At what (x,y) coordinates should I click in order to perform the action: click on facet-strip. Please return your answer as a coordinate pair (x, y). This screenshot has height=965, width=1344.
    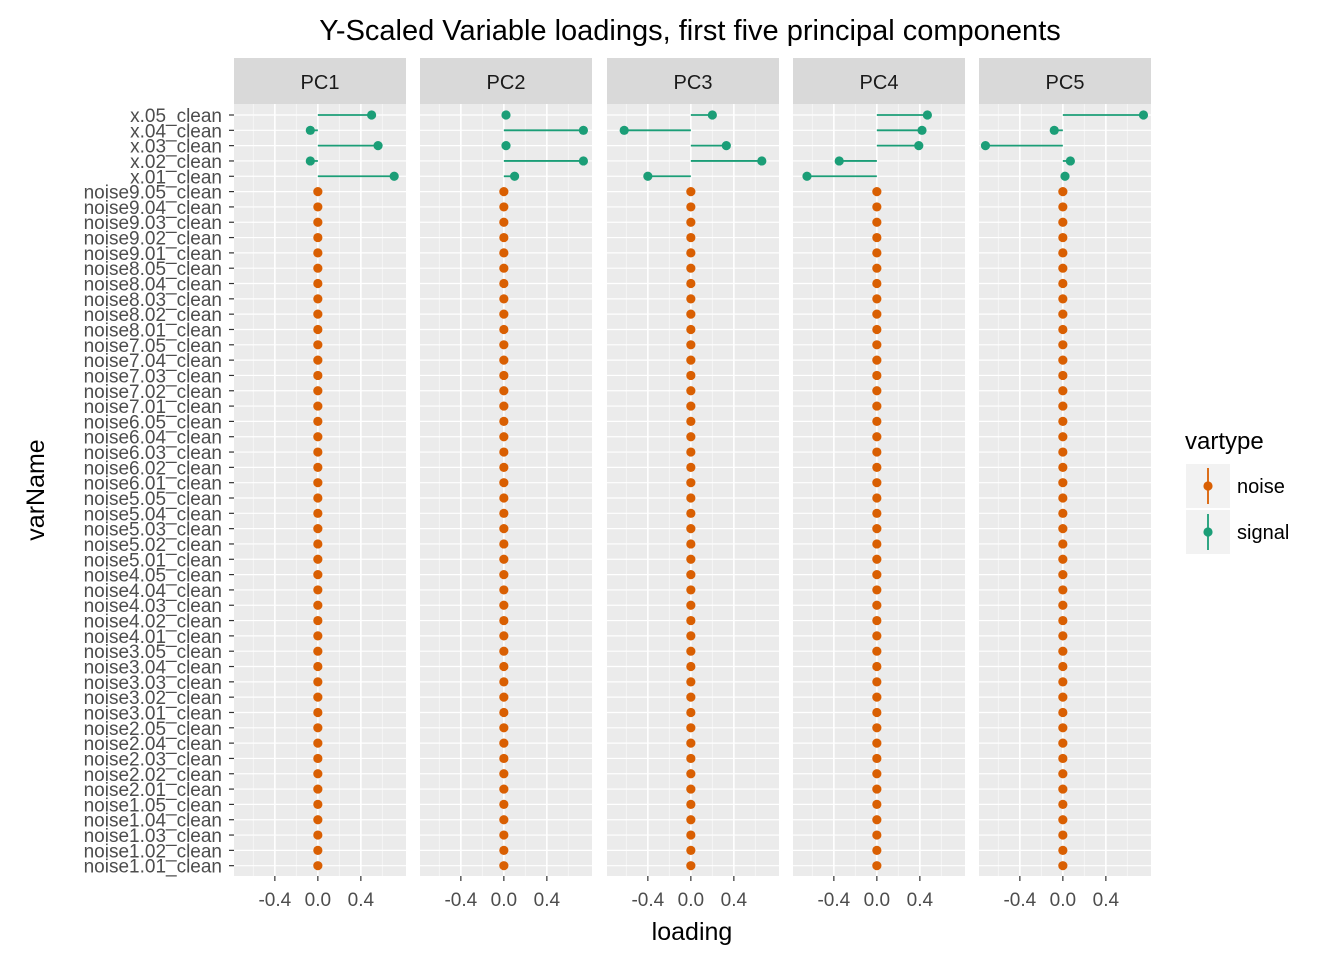
    Looking at the image, I should click on (693, 81).